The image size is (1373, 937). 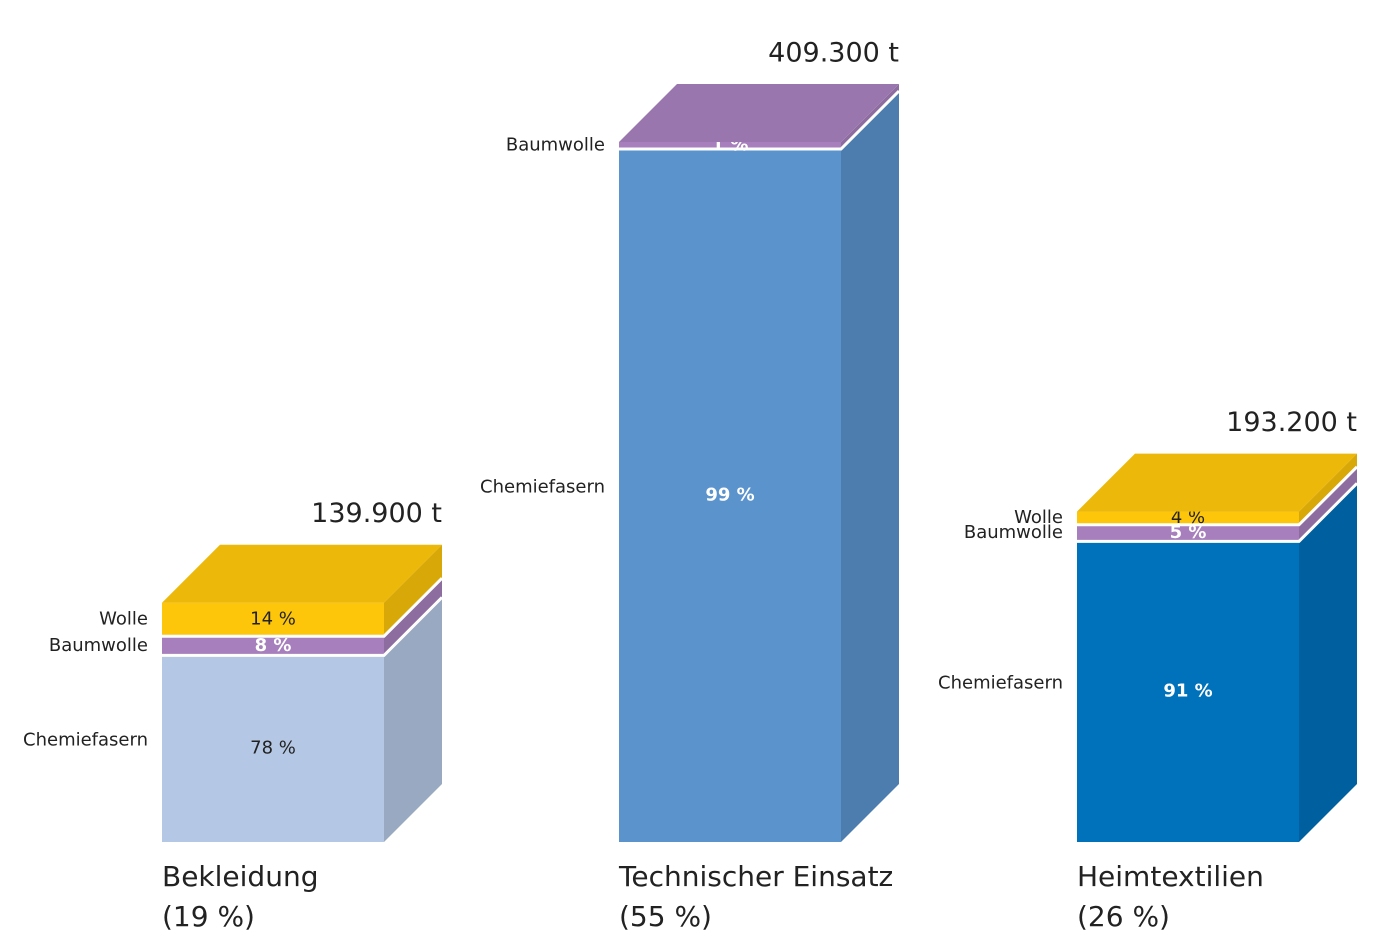 What do you see at coordinates (1170, 876) in the screenshot?
I see `category-label: Heimtextilien` at bounding box center [1170, 876].